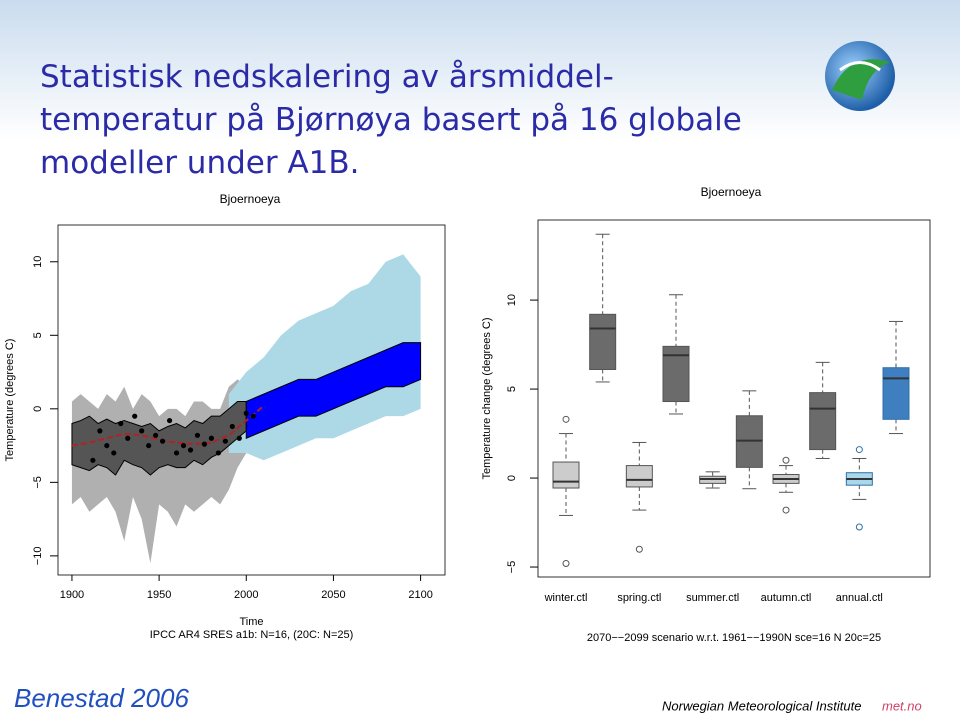 The width and height of the screenshot is (960, 715). What do you see at coordinates (786, 598) in the screenshot?
I see `x-tick-label: autumn.ctl` at bounding box center [786, 598].